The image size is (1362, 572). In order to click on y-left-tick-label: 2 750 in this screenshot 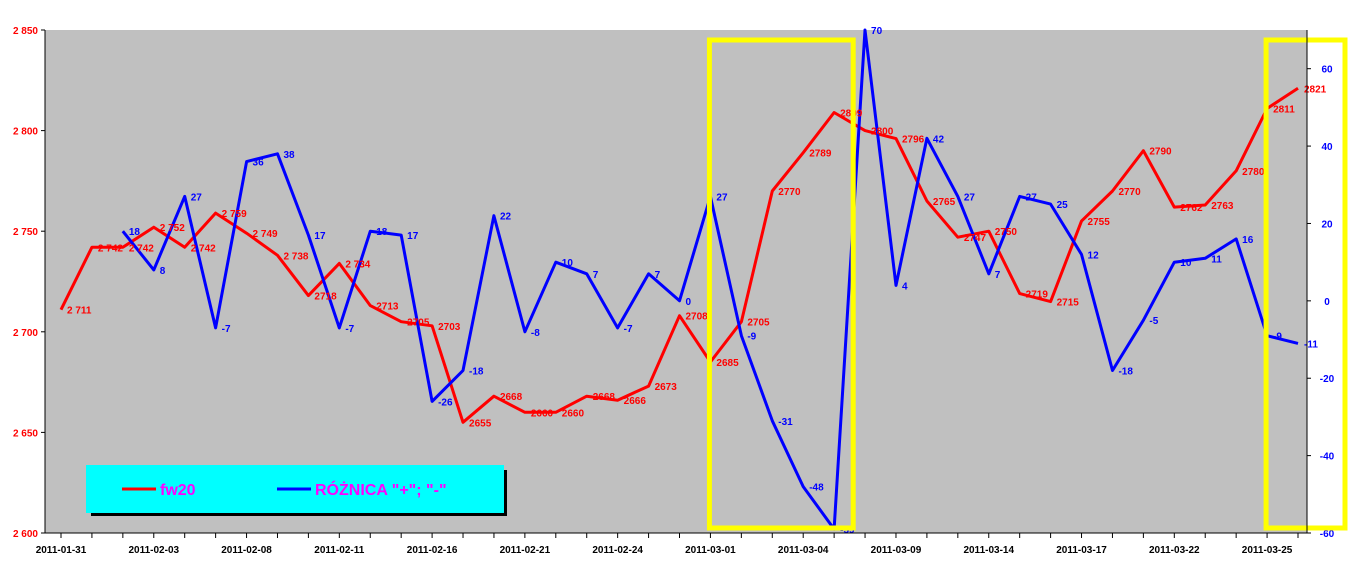, I will do `click(25, 232)`.